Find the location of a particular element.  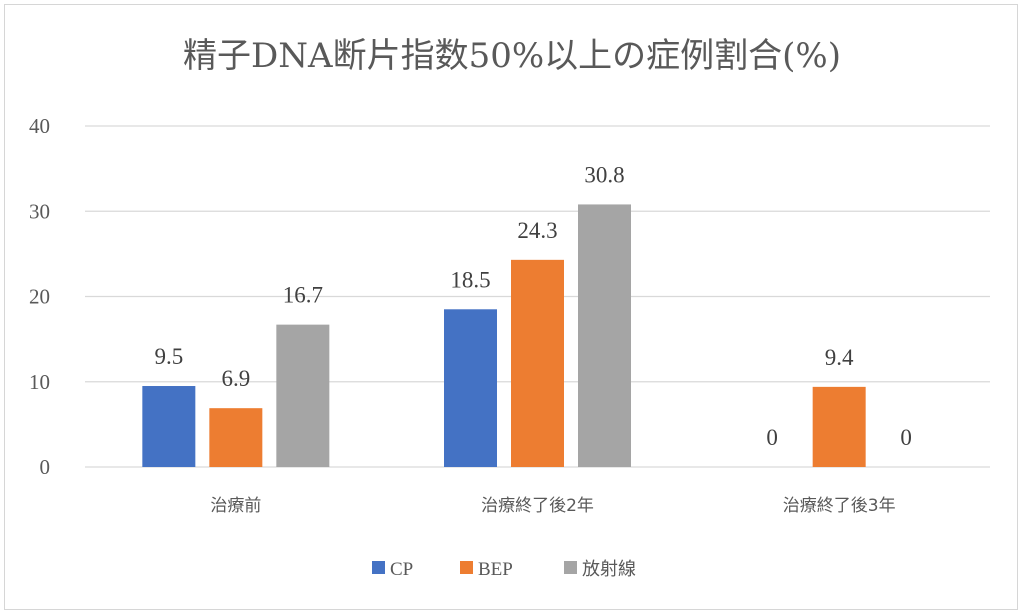

bar-放射線-治療前 is located at coordinates (303, 395).